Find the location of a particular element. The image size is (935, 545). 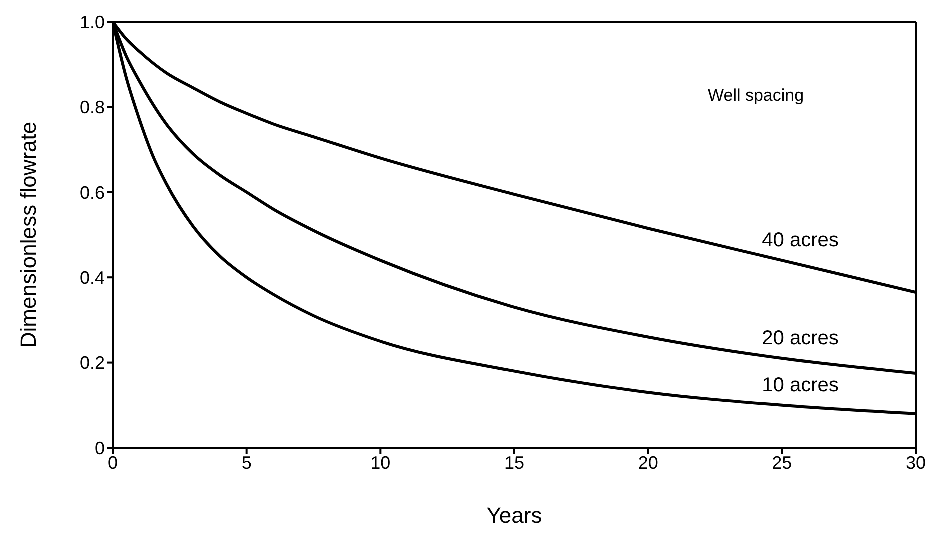

series-label: 20 acres is located at coordinates (800, 339).